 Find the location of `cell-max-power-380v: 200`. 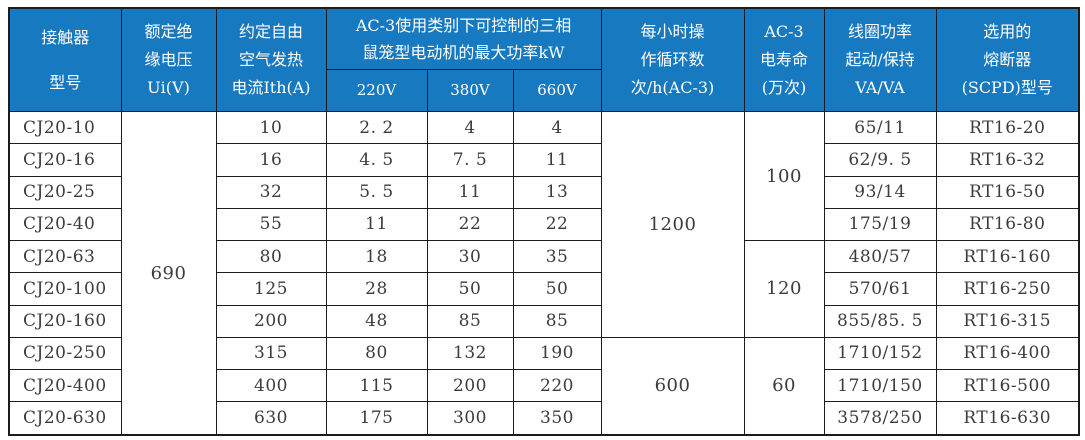

cell-max-power-380v: 200 is located at coordinates (470, 386).